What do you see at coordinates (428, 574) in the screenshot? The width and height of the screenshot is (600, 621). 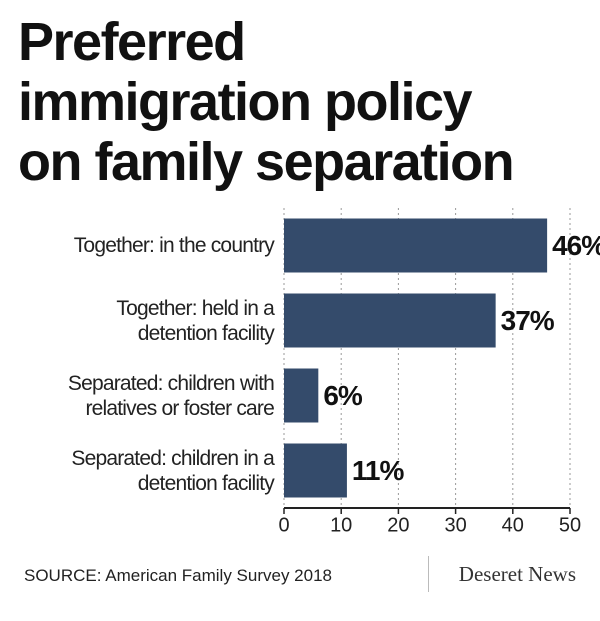 I see `divider` at bounding box center [428, 574].